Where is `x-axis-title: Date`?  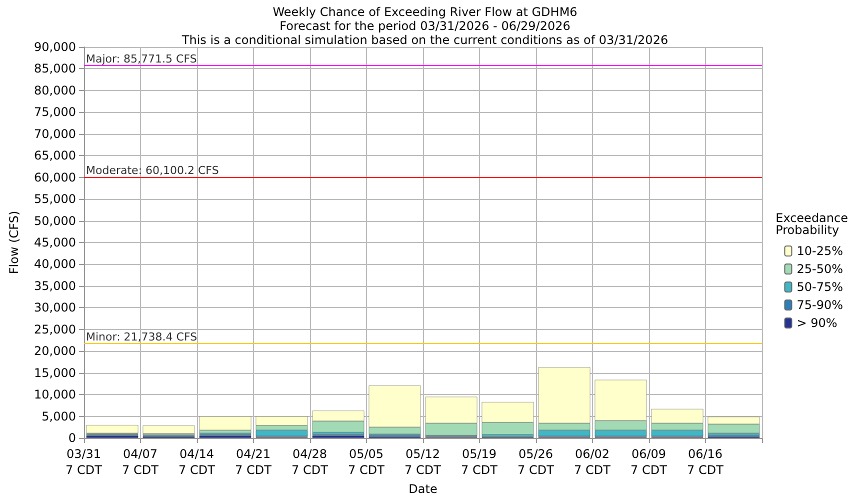 x-axis-title: Date is located at coordinates (423, 489).